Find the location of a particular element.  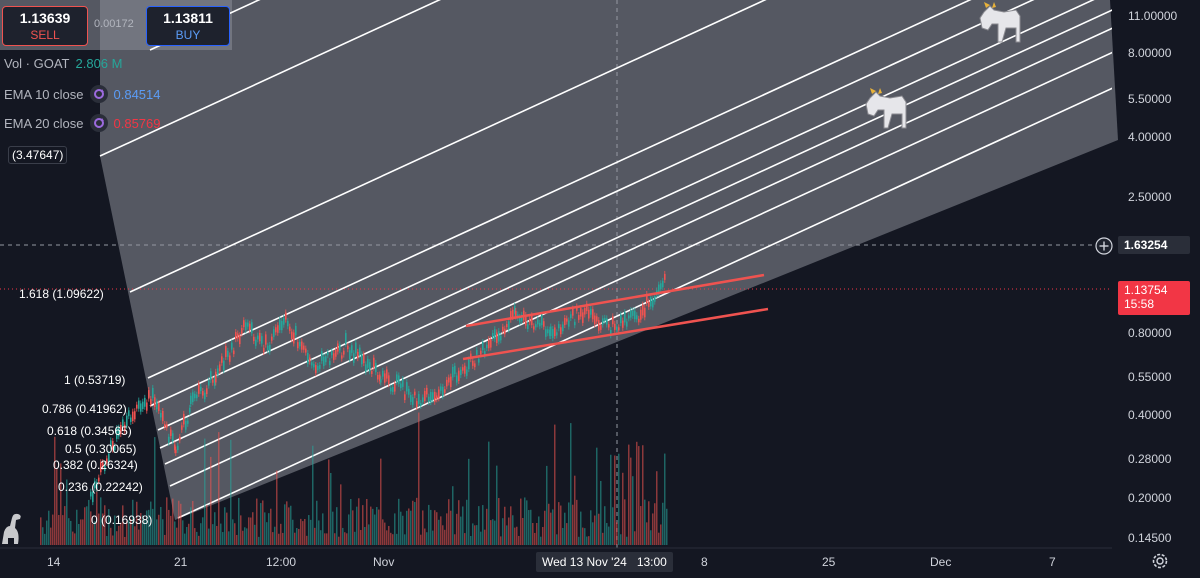

channel-upper-line is located at coordinates (615, 300).